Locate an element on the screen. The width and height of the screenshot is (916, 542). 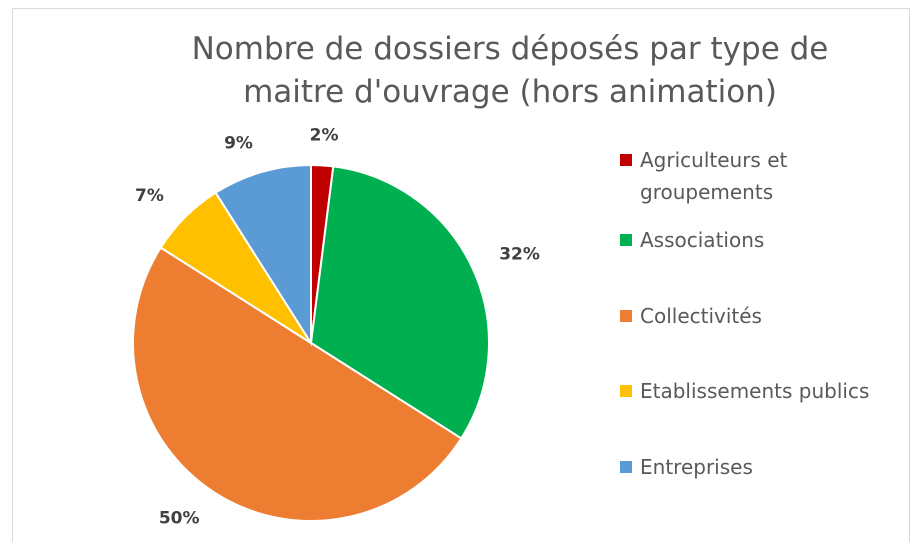
legend-item: Collectivités is located at coordinates (765, 316).